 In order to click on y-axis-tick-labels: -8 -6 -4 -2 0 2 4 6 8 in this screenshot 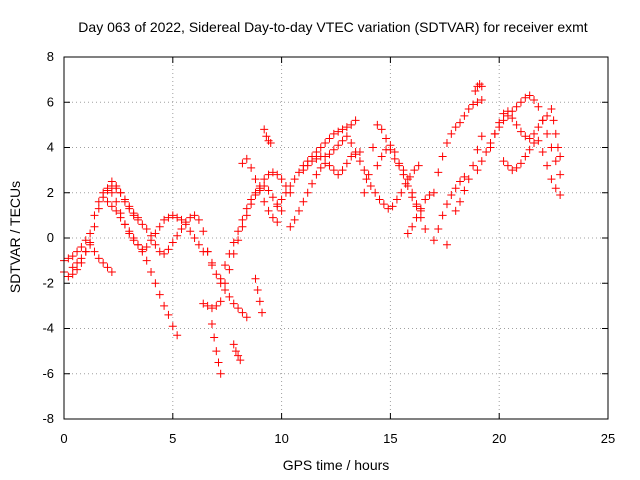, I will do `click(48, 237)`.